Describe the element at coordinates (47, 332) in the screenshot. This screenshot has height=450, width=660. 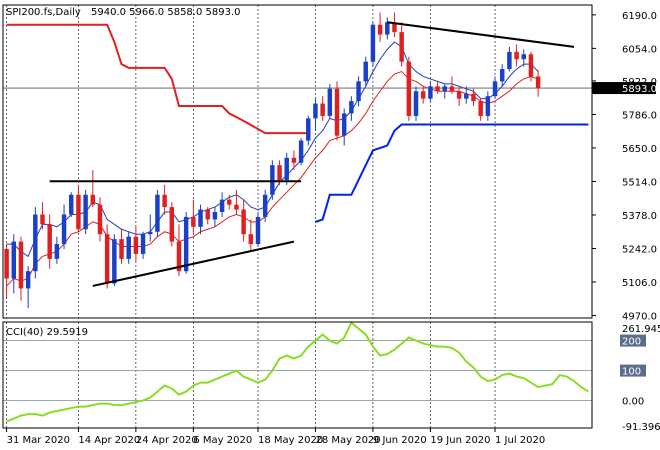
I see `cci-label: CCI(40) 29.5919` at that location.